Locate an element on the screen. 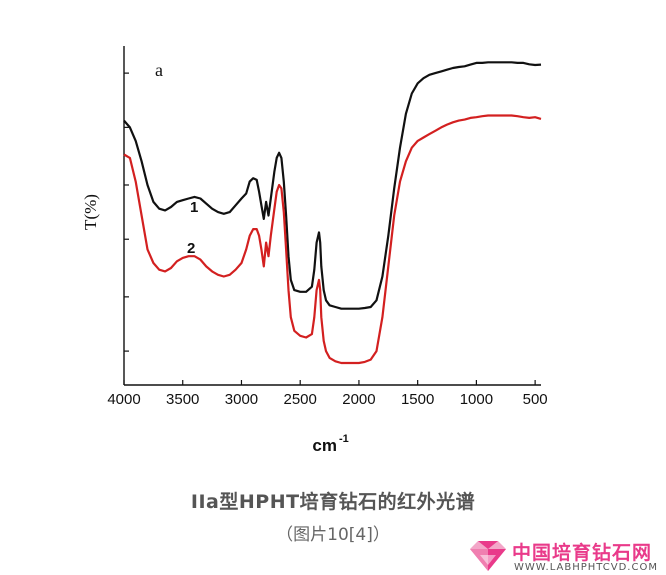 The width and height of the screenshot is (666, 575). logo-url: WWW.LABHPHTCVD.COM is located at coordinates (586, 567).